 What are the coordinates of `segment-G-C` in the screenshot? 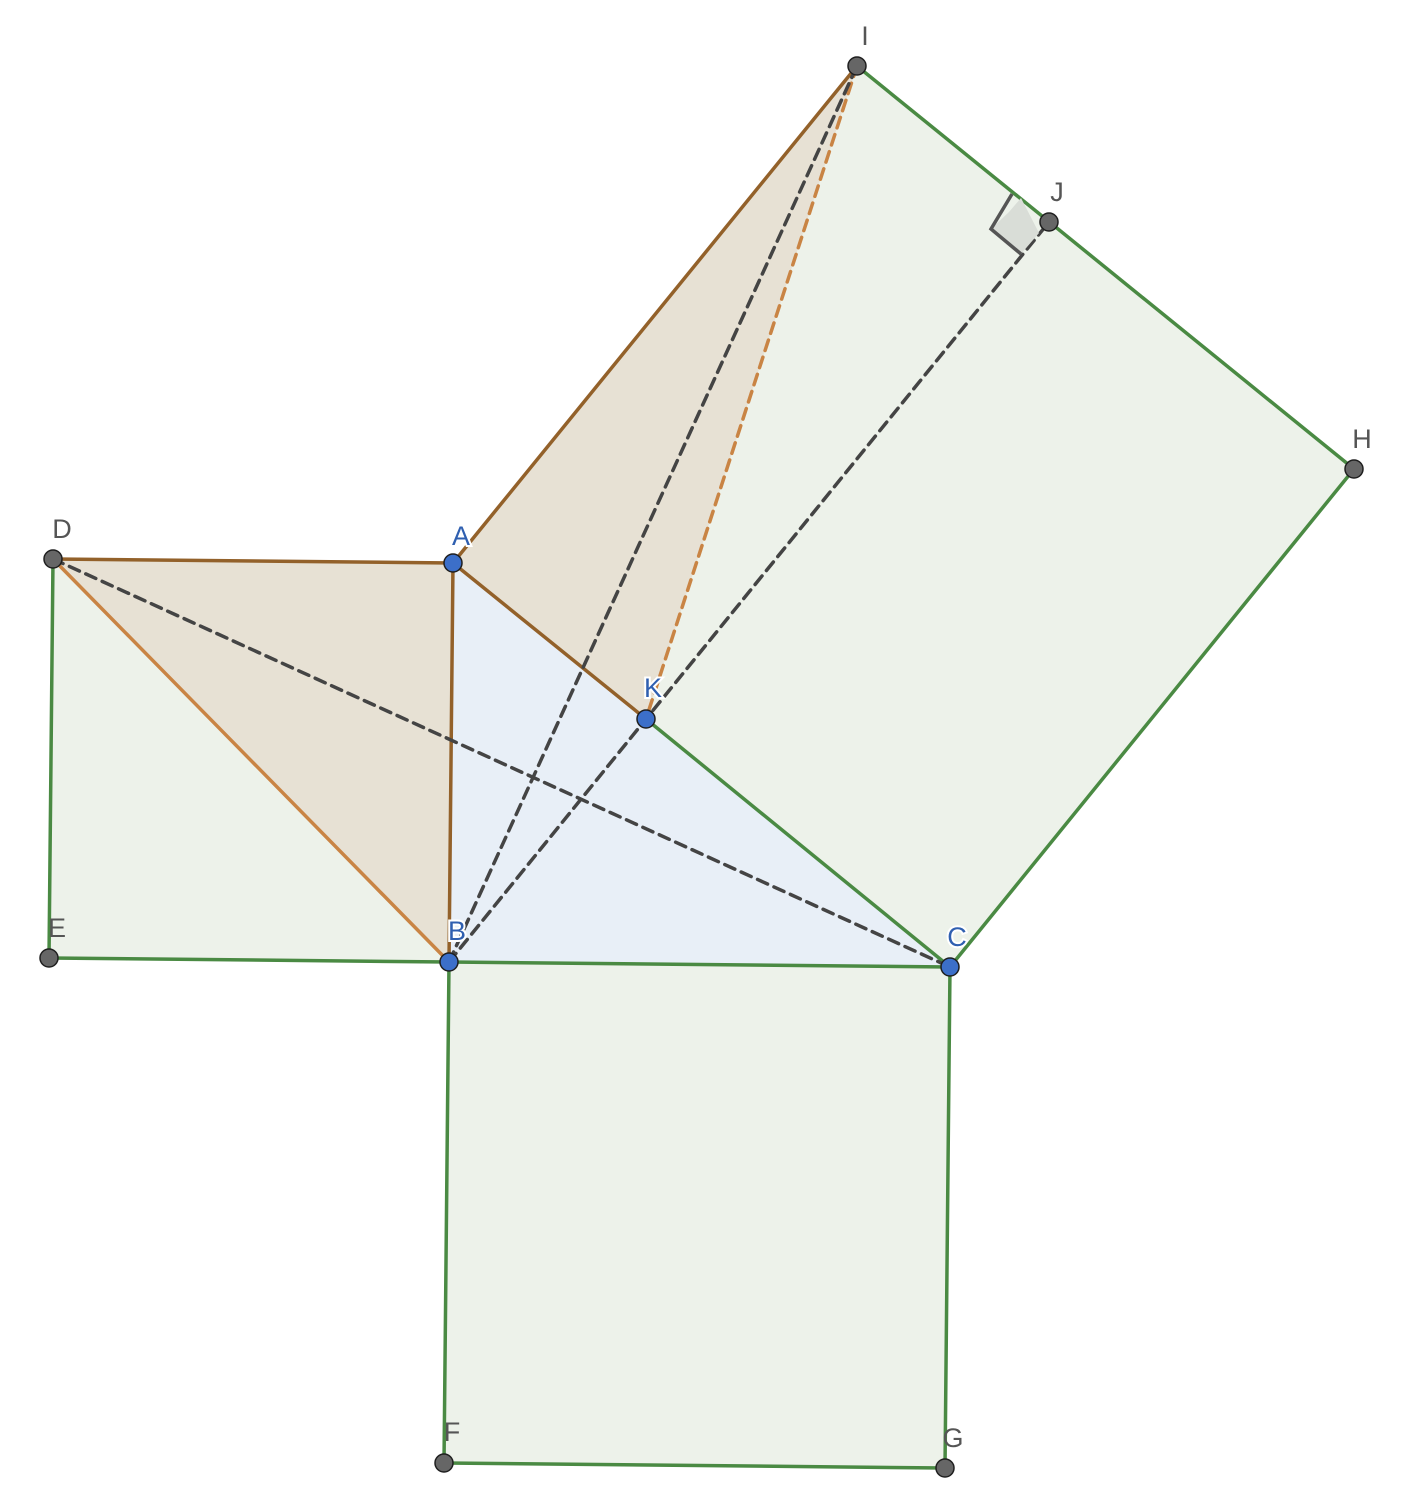 It's located at (947, 1217).